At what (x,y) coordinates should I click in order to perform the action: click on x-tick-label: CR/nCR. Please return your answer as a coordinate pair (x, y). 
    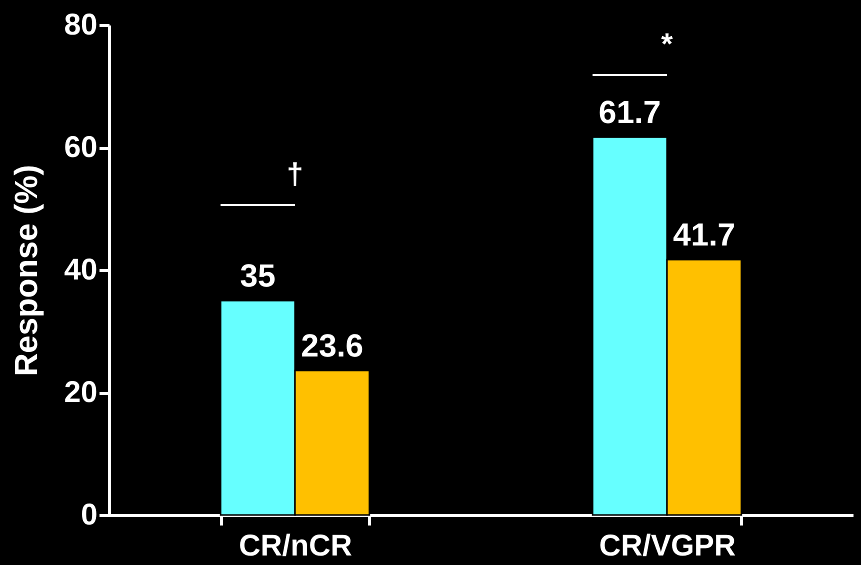
    Looking at the image, I should click on (295, 546).